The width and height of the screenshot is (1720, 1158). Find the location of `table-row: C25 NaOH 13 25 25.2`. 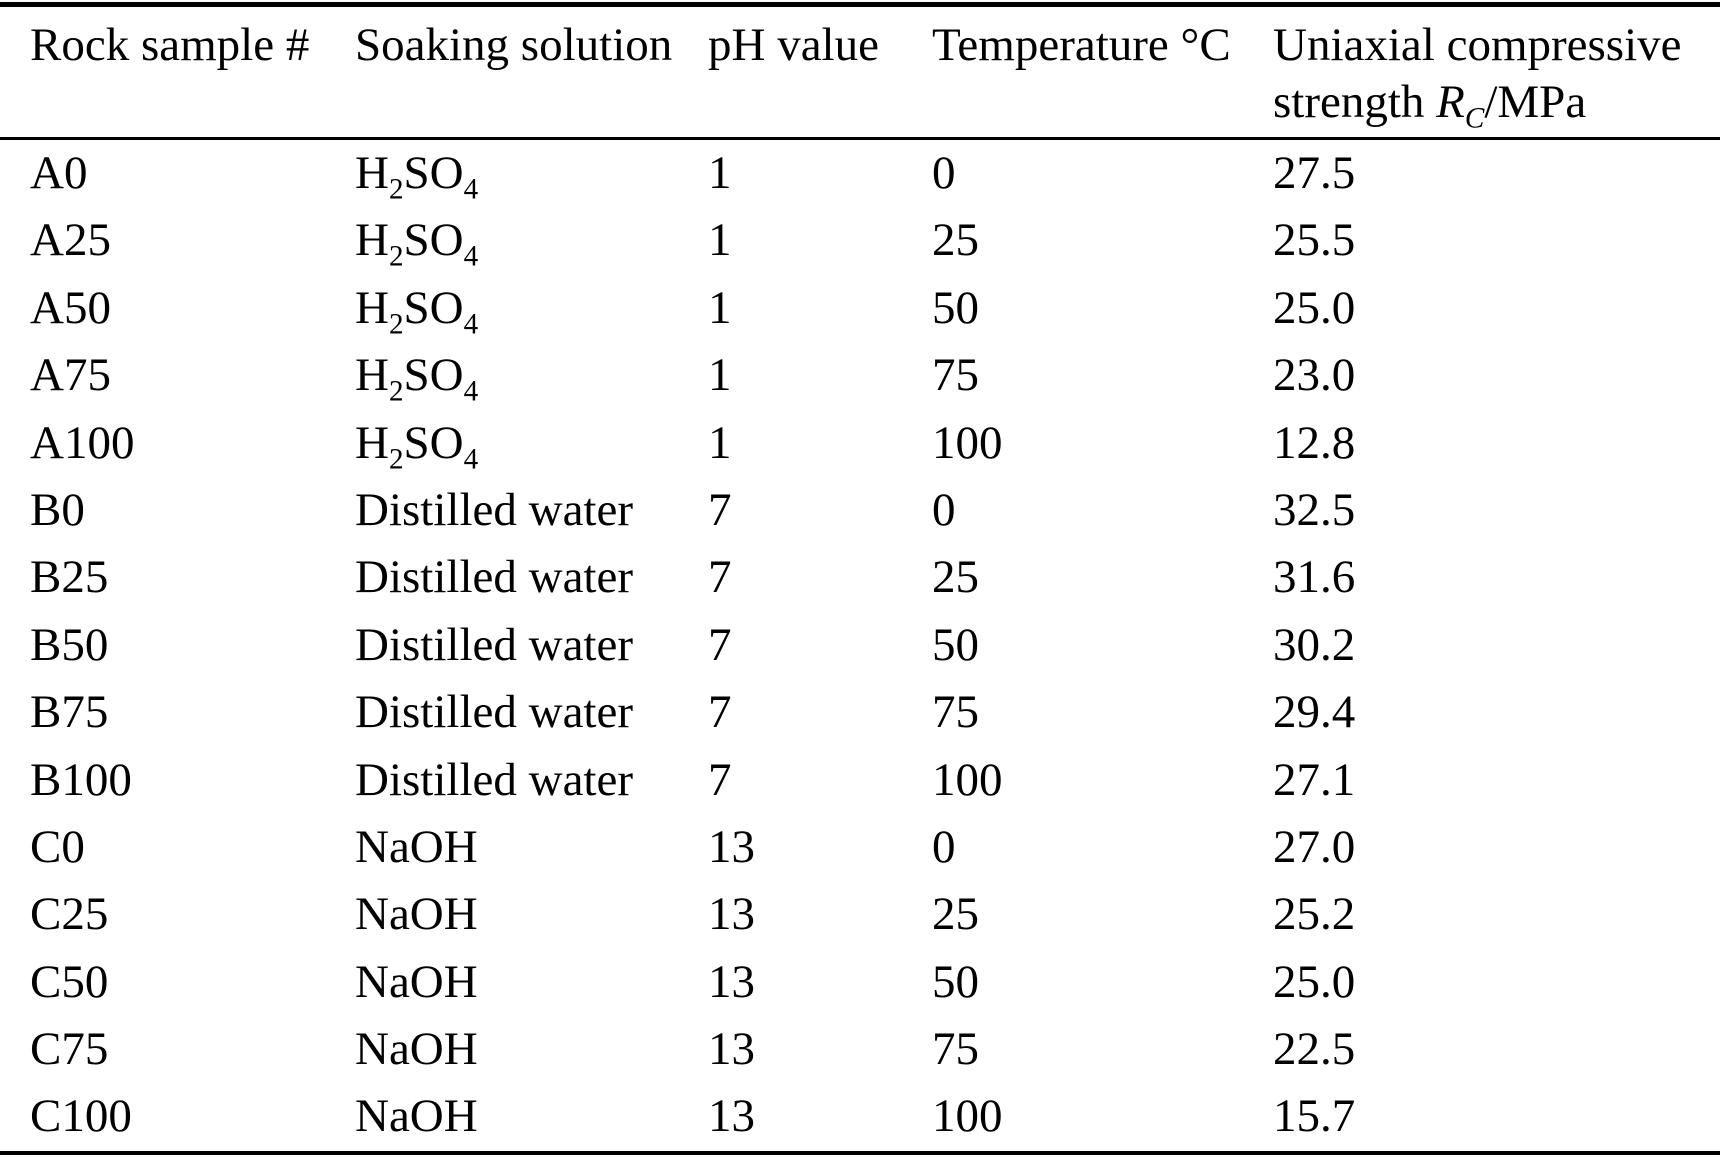

table-row: C25 NaOH 13 25 25.2 is located at coordinates (860, 914).